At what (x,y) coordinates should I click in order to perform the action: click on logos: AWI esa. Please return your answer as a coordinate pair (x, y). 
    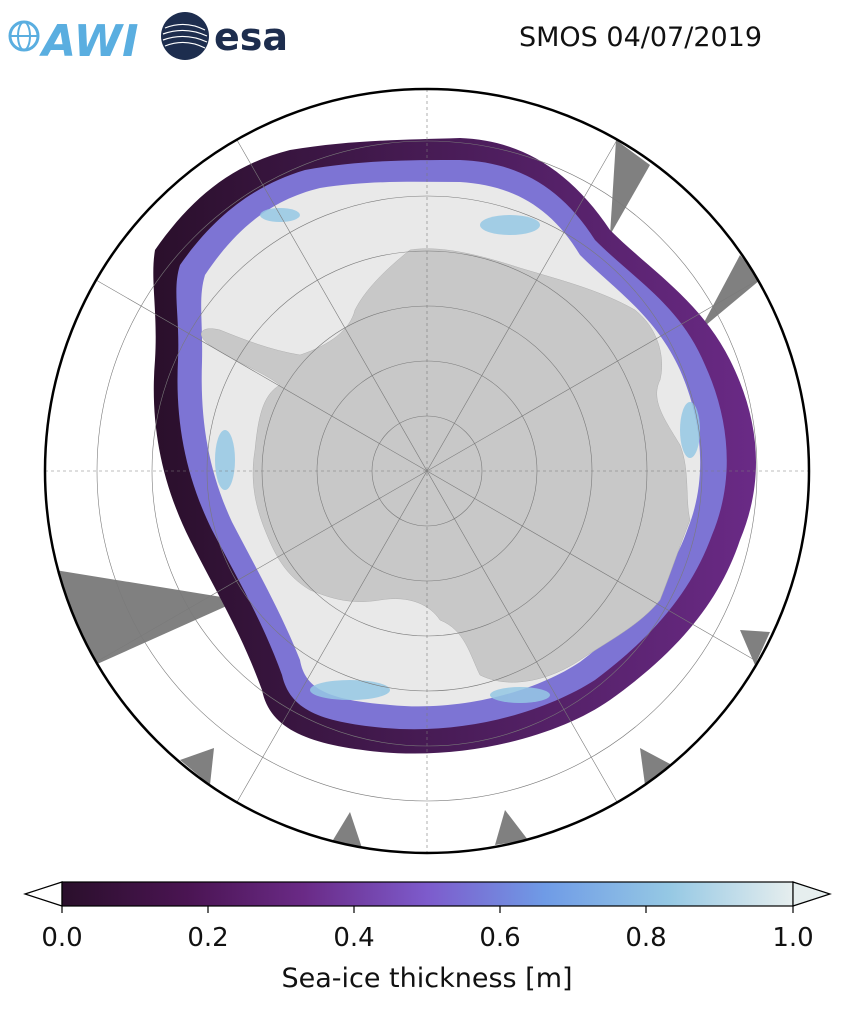
    Looking at the image, I should click on (148, 39).